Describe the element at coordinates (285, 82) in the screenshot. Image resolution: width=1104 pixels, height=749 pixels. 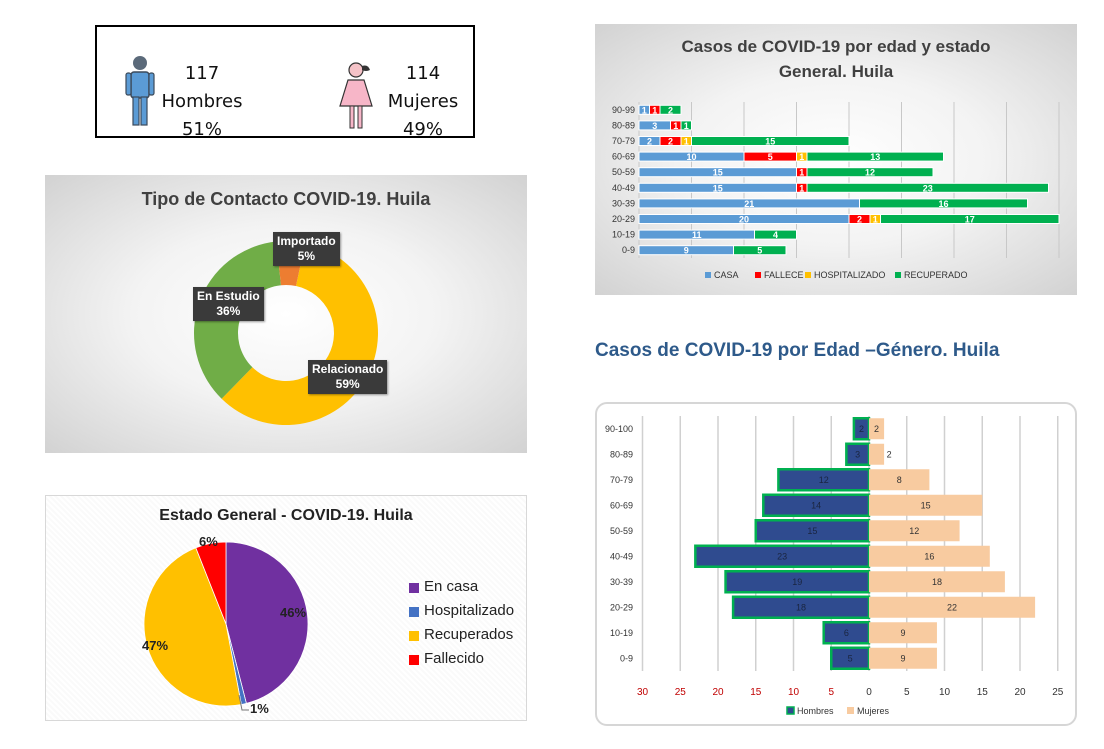
I see `gender-summary-box: 117 Hombres 51% 114 Mujeres 49%` at that location.